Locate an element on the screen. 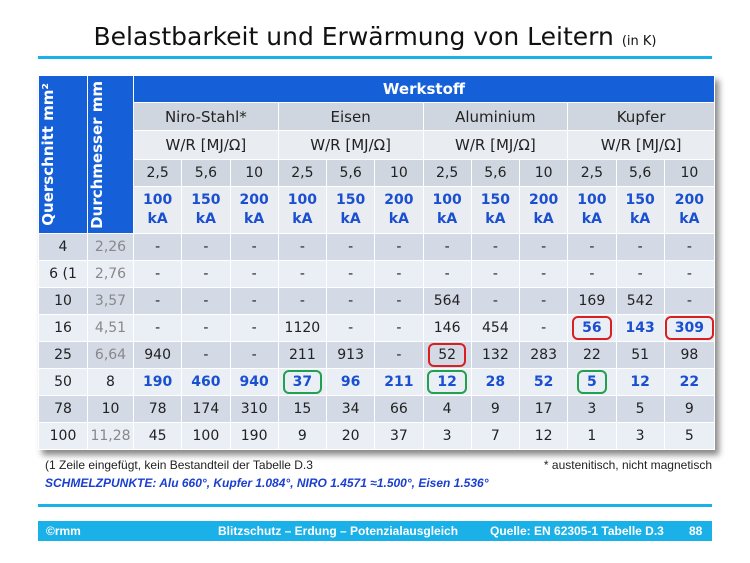 The width and height of the screenshot is (750, 563). table-row: 6 (1 2,76- - - - - - - - - - - - is located at coordinates (376, 274).